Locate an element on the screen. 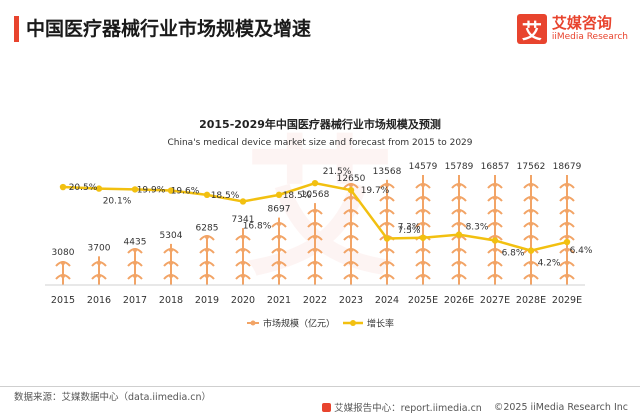 The width and height of the screenshot is (640, 416). growth-rate-label: 7.5% is located at coordinates (409, 231).